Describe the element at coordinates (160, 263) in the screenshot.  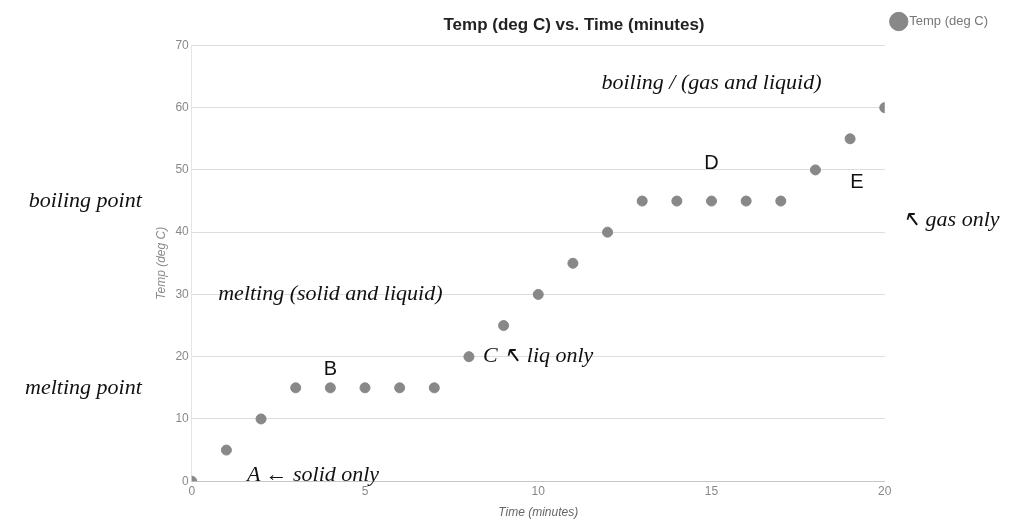
I see `y-axis-title: Temp (deg C)` at that location.